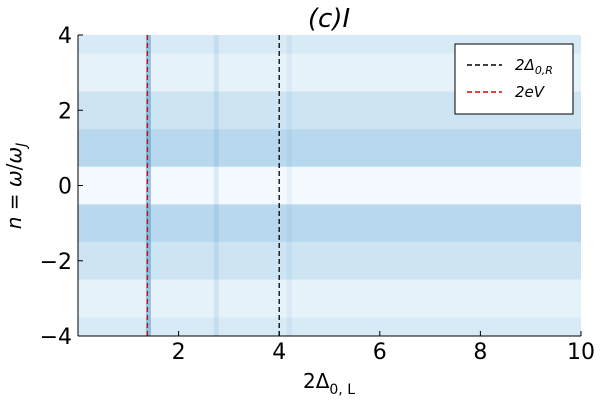  Describe the element at coordinates (65, 187) in the screenshot. I see `y-tick-label: 0` at that location.